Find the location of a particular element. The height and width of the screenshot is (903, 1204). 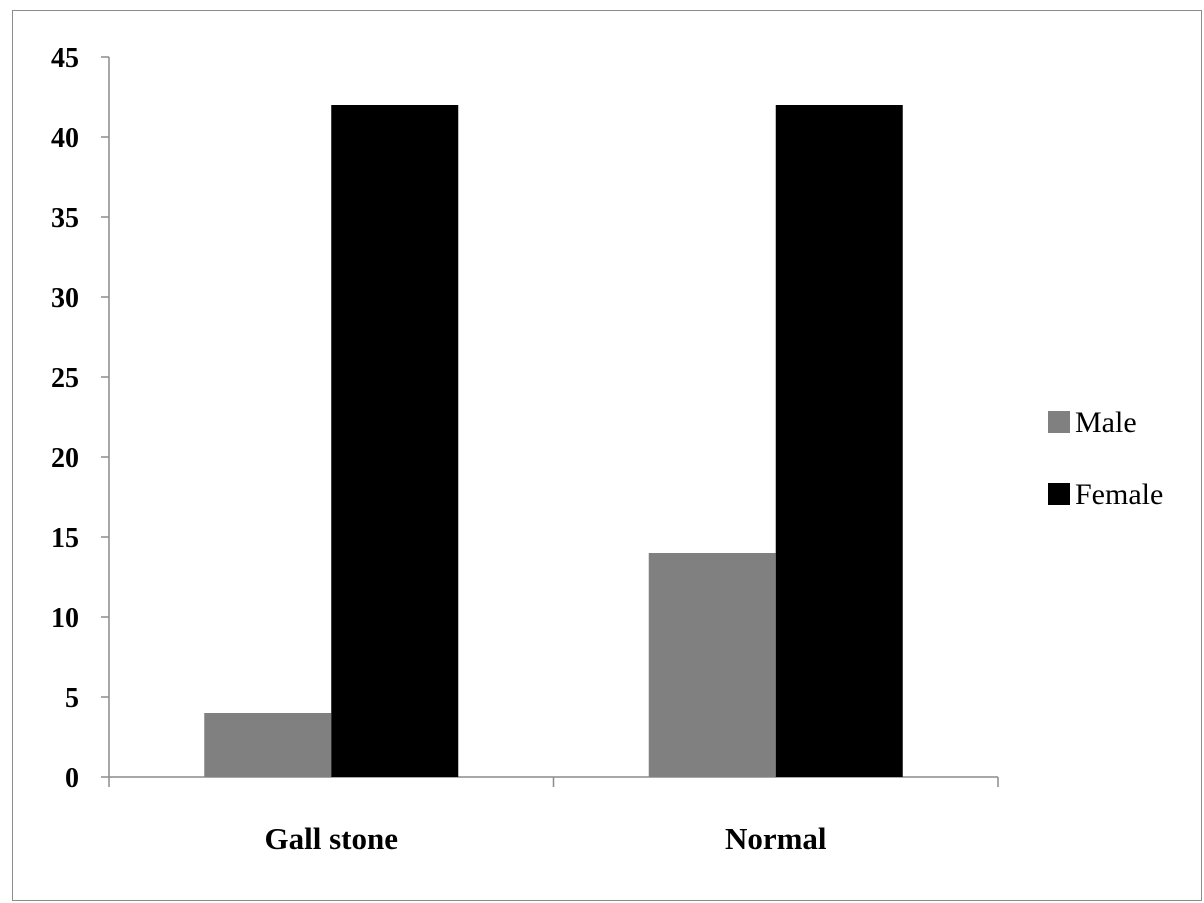

legend-label-male: Male is located at coordinates (1106, 422).